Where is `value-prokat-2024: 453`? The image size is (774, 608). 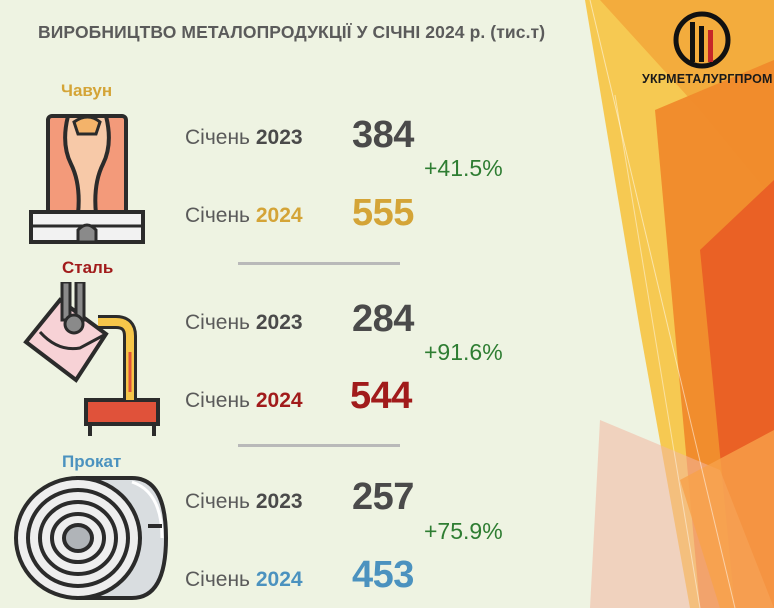
value-prokat-2024: 453 is located at coordinates (383, 575).